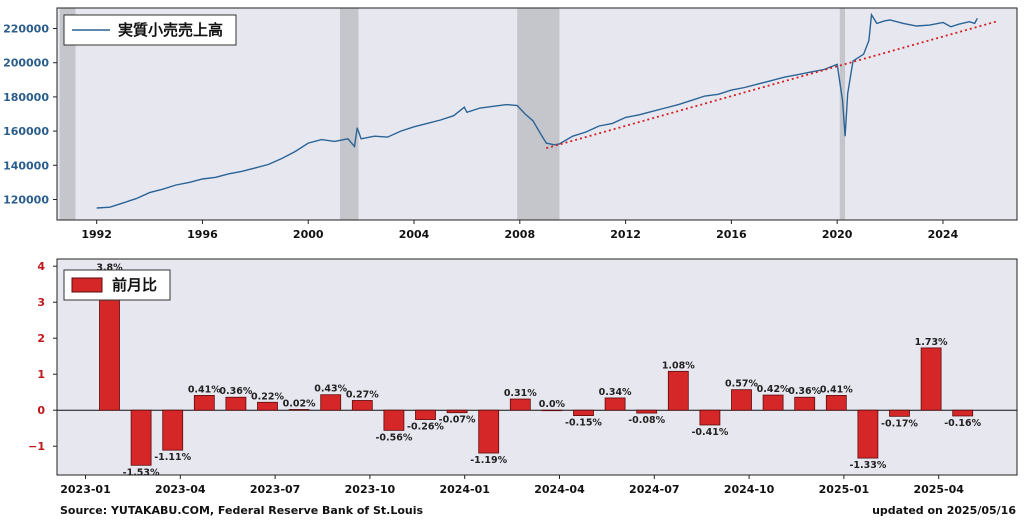  Describe the element at coordinates (204, 389) in the screenshot. I see `bar-data-label: 0.41%` at that location.